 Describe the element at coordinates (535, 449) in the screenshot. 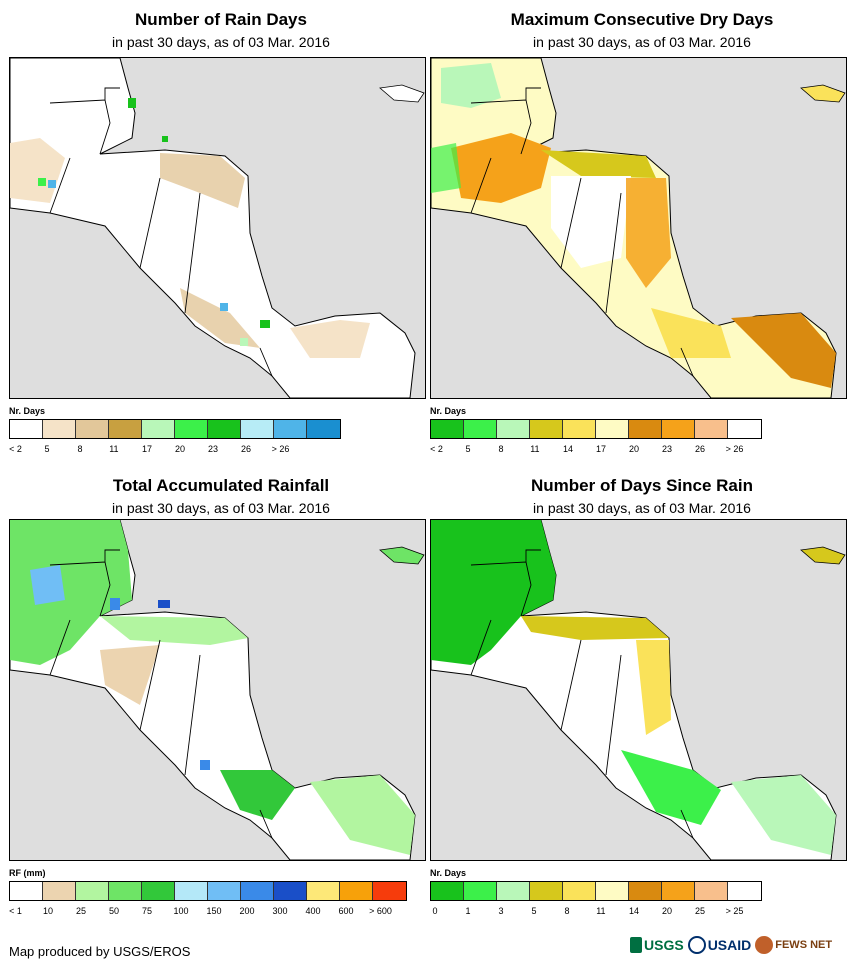

I see `legend-tick-label: 11` at that location.